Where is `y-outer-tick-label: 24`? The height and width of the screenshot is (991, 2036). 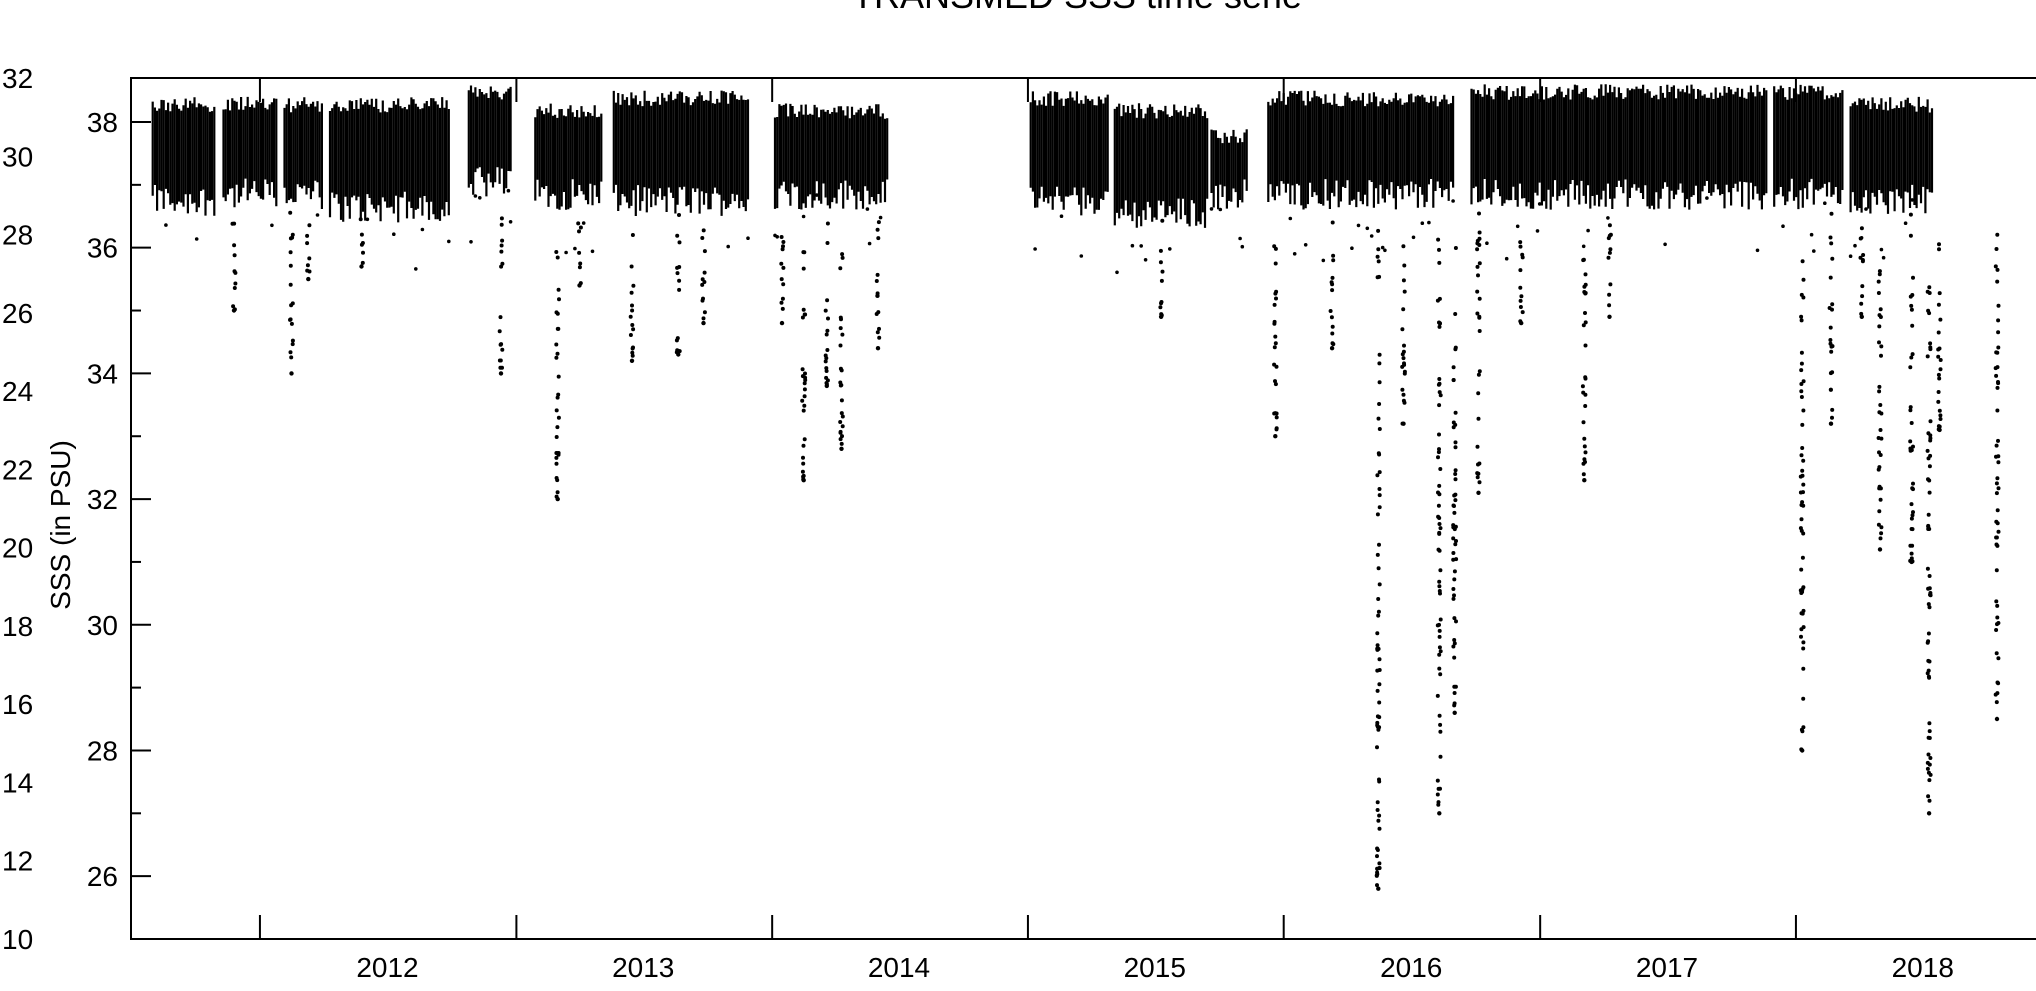 y-outer-tick-label: 24 is located at coordinates (17, 391).